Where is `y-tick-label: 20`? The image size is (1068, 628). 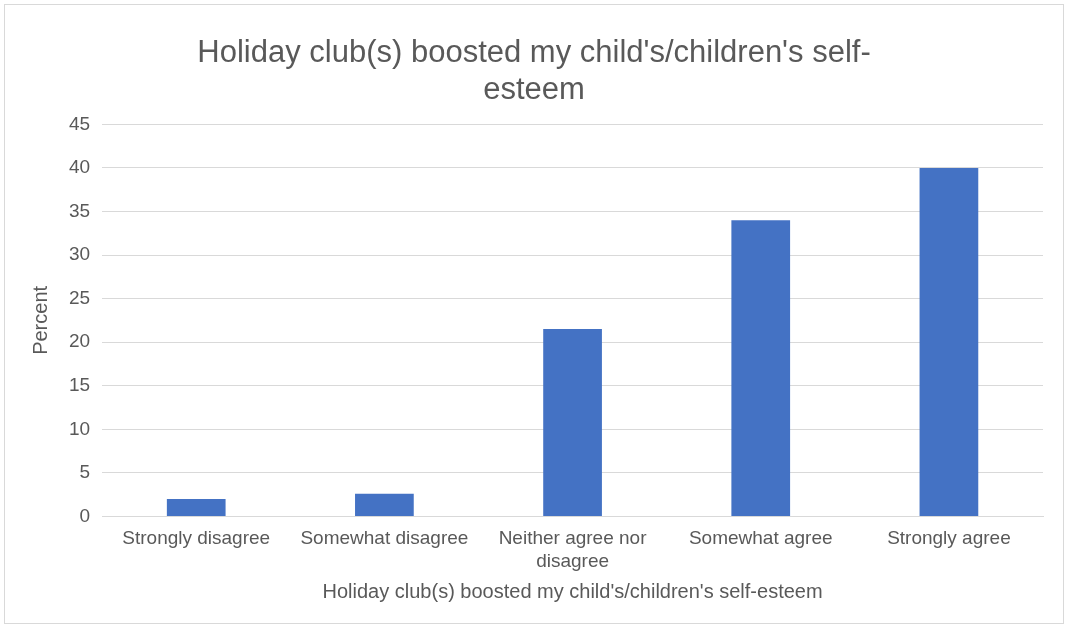 y-tick-label: 20 is located at coordinates (79, 341).